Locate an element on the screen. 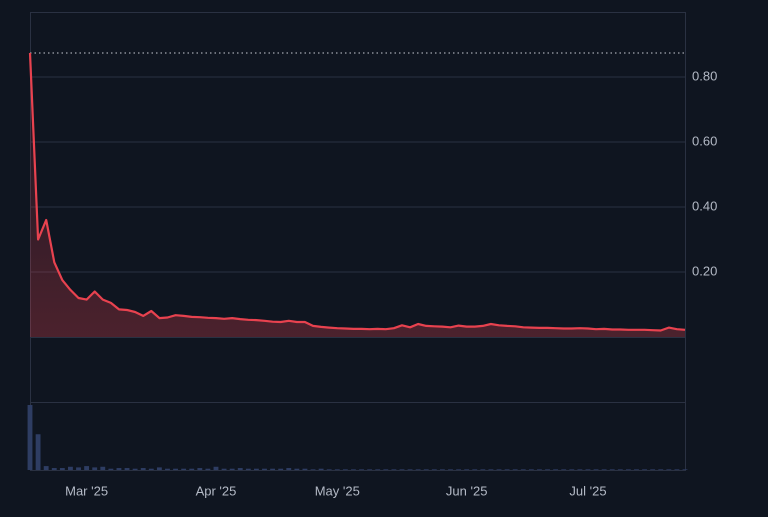 This screenshot has height=517, width=768. x-tick-label: Mar '25 is located at coordinates (86, 490).